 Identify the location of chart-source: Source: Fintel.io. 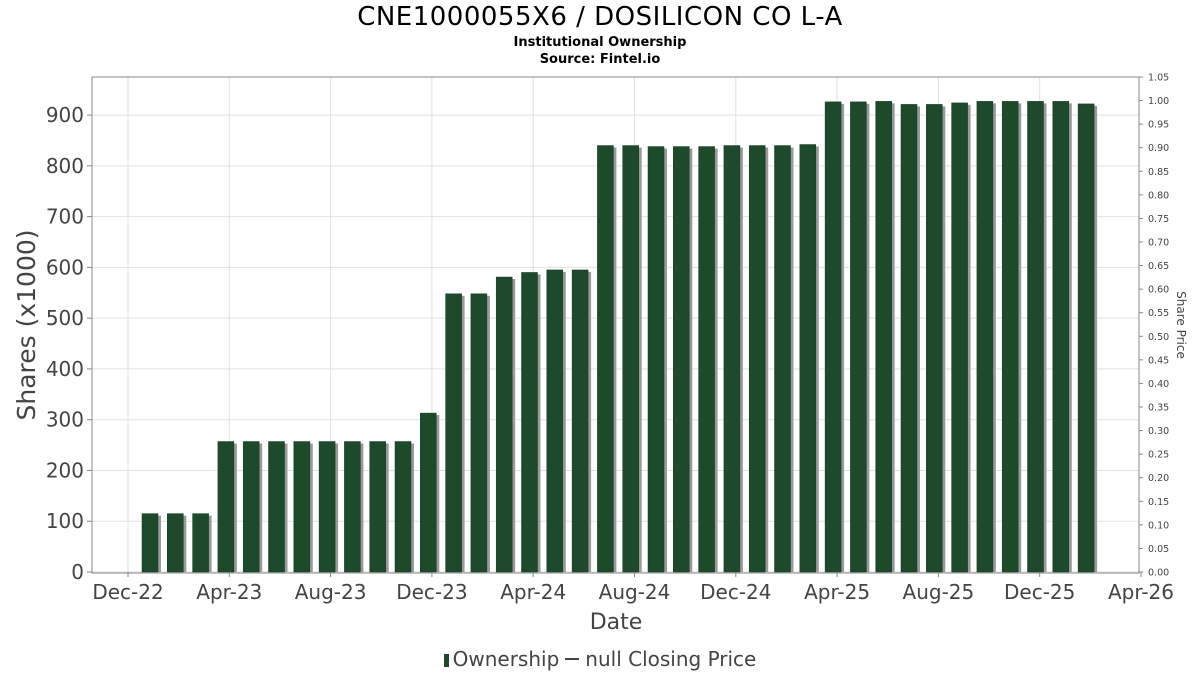
(600, 59).